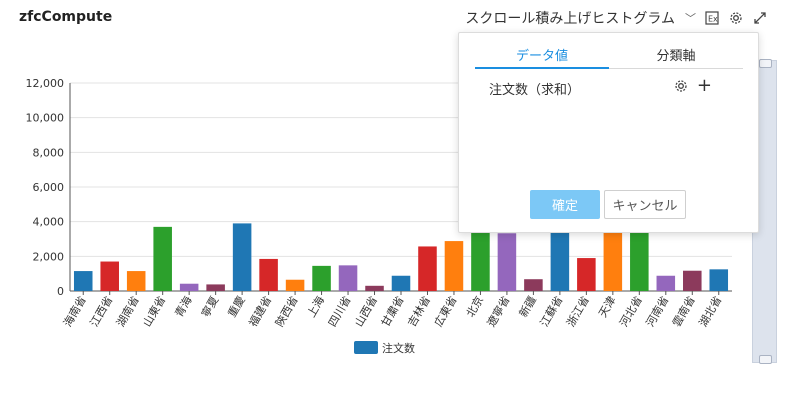  I want to click on y-tick-label: 0, so click(60, 291).